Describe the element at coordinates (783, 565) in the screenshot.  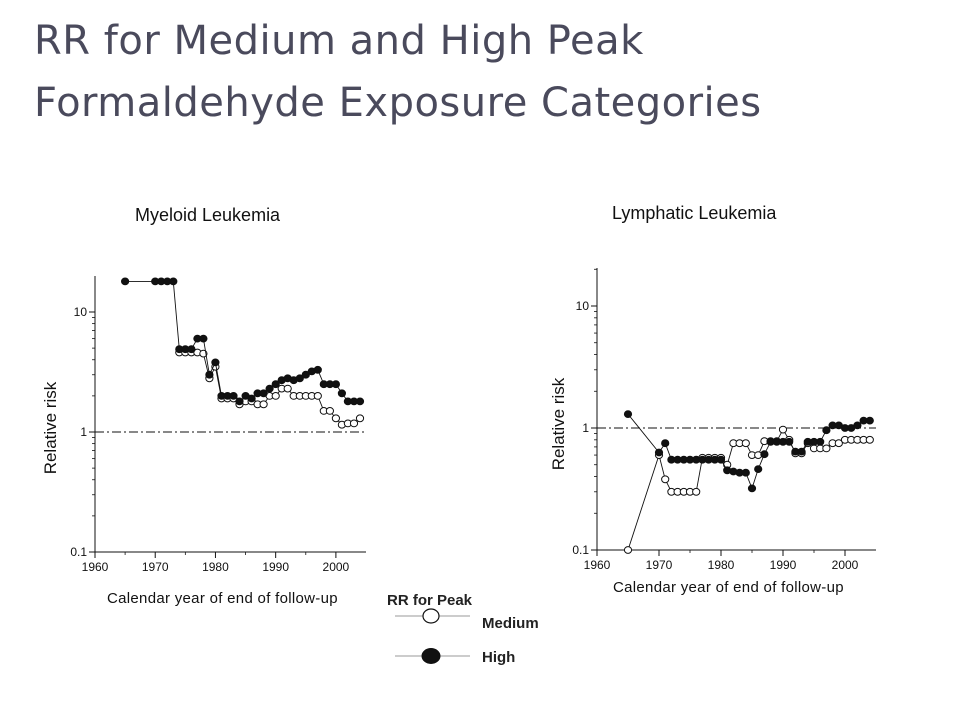
I see `lymph-x-tick-label: 1990` at that location.